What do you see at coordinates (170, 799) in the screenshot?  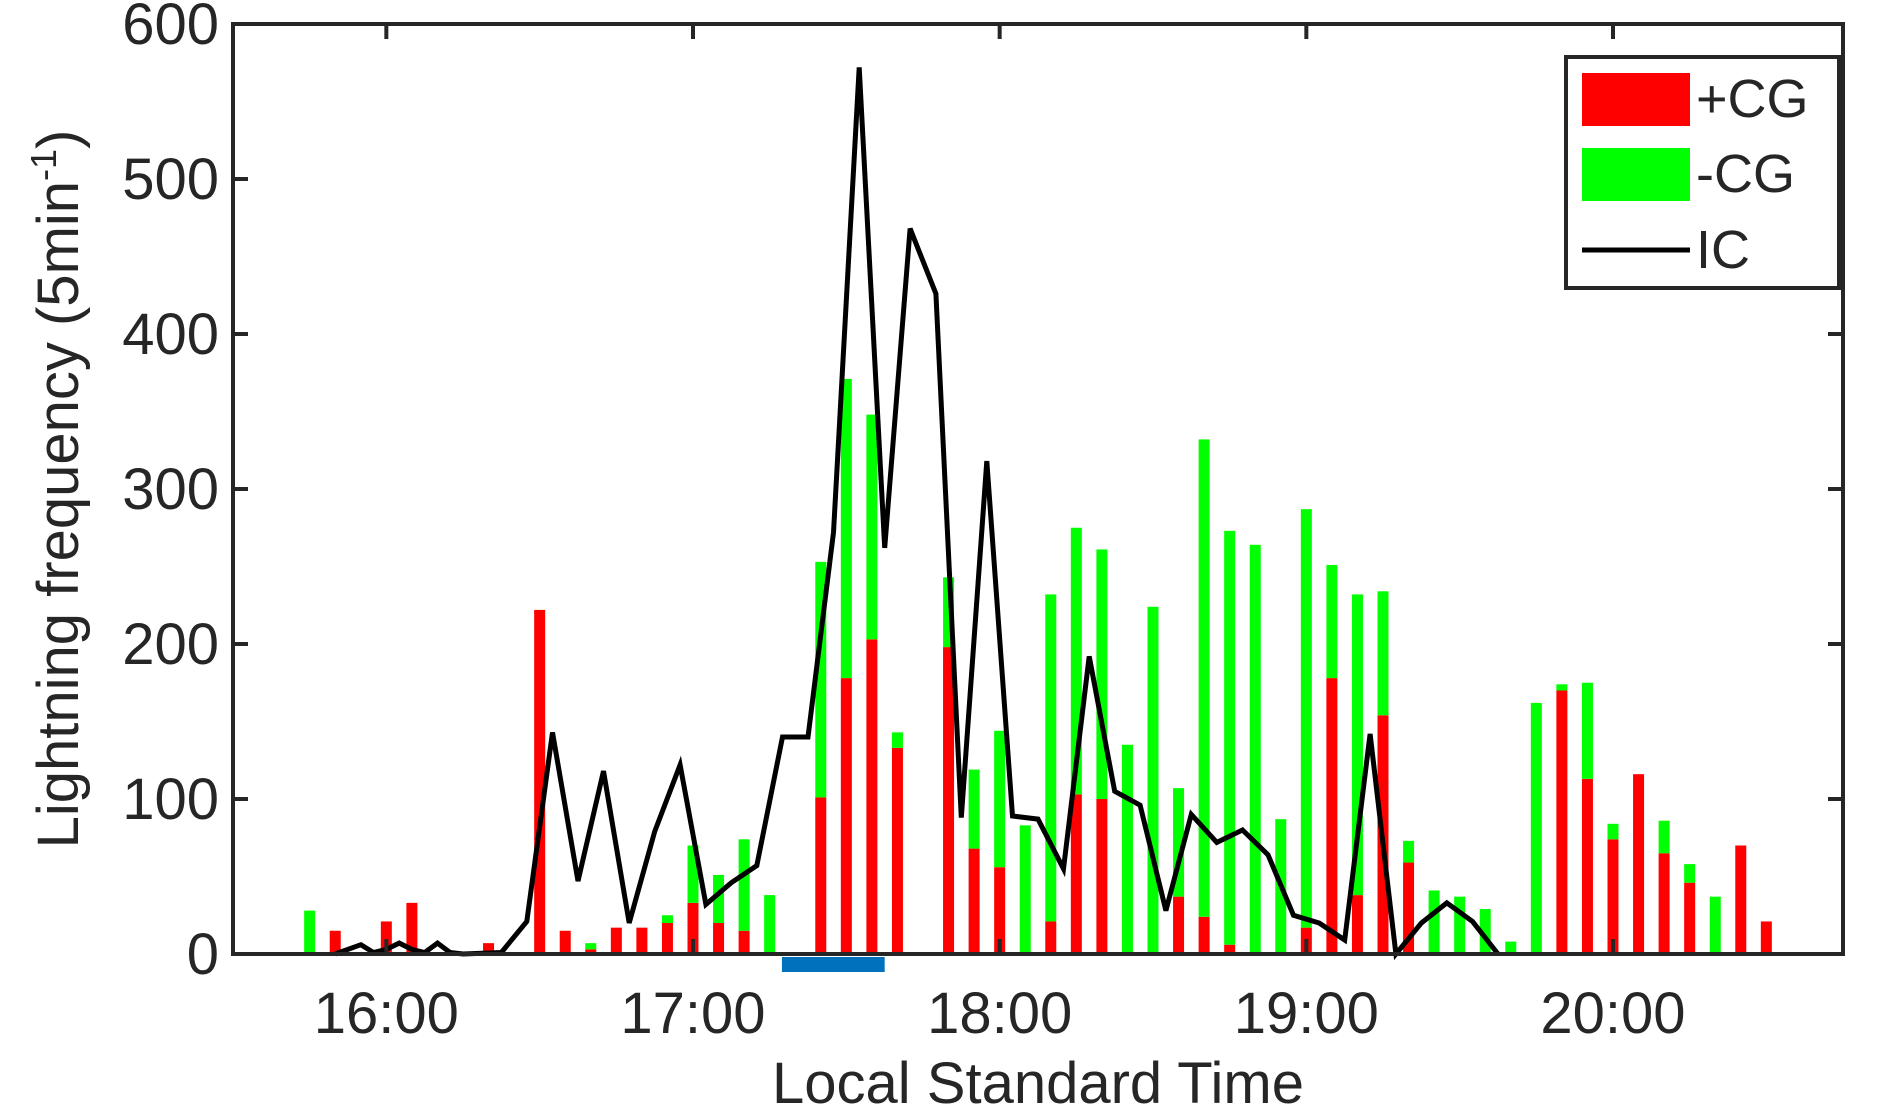 I see `y-tick-label: 100` at bounding box center [170, 799].